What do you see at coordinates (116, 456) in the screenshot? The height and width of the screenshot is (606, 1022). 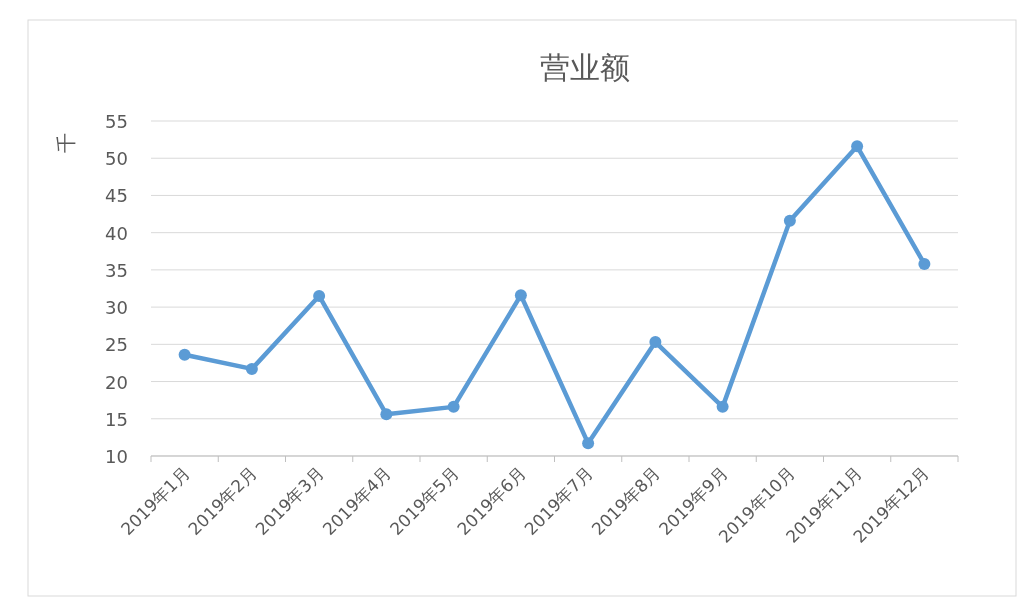 I see `y-tick-label: 10` at bounding box center [116, 456].